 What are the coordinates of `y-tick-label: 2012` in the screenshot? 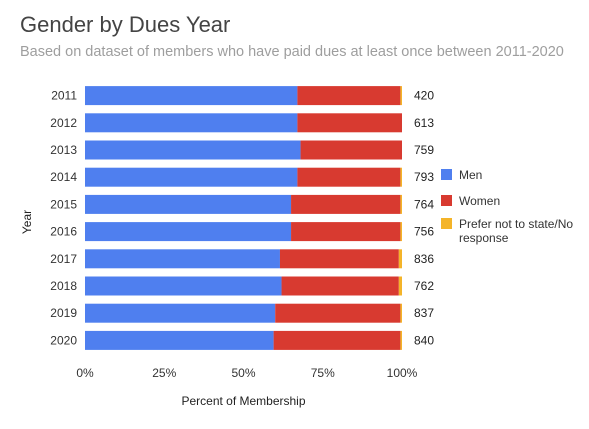 It's located at (63, 123).